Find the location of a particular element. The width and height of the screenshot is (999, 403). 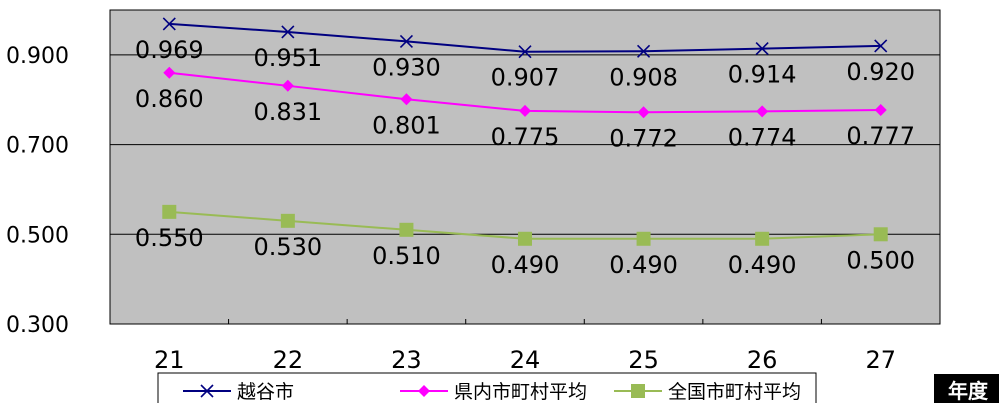

x-tick-label: 22 is located at coordinates (288, 360).